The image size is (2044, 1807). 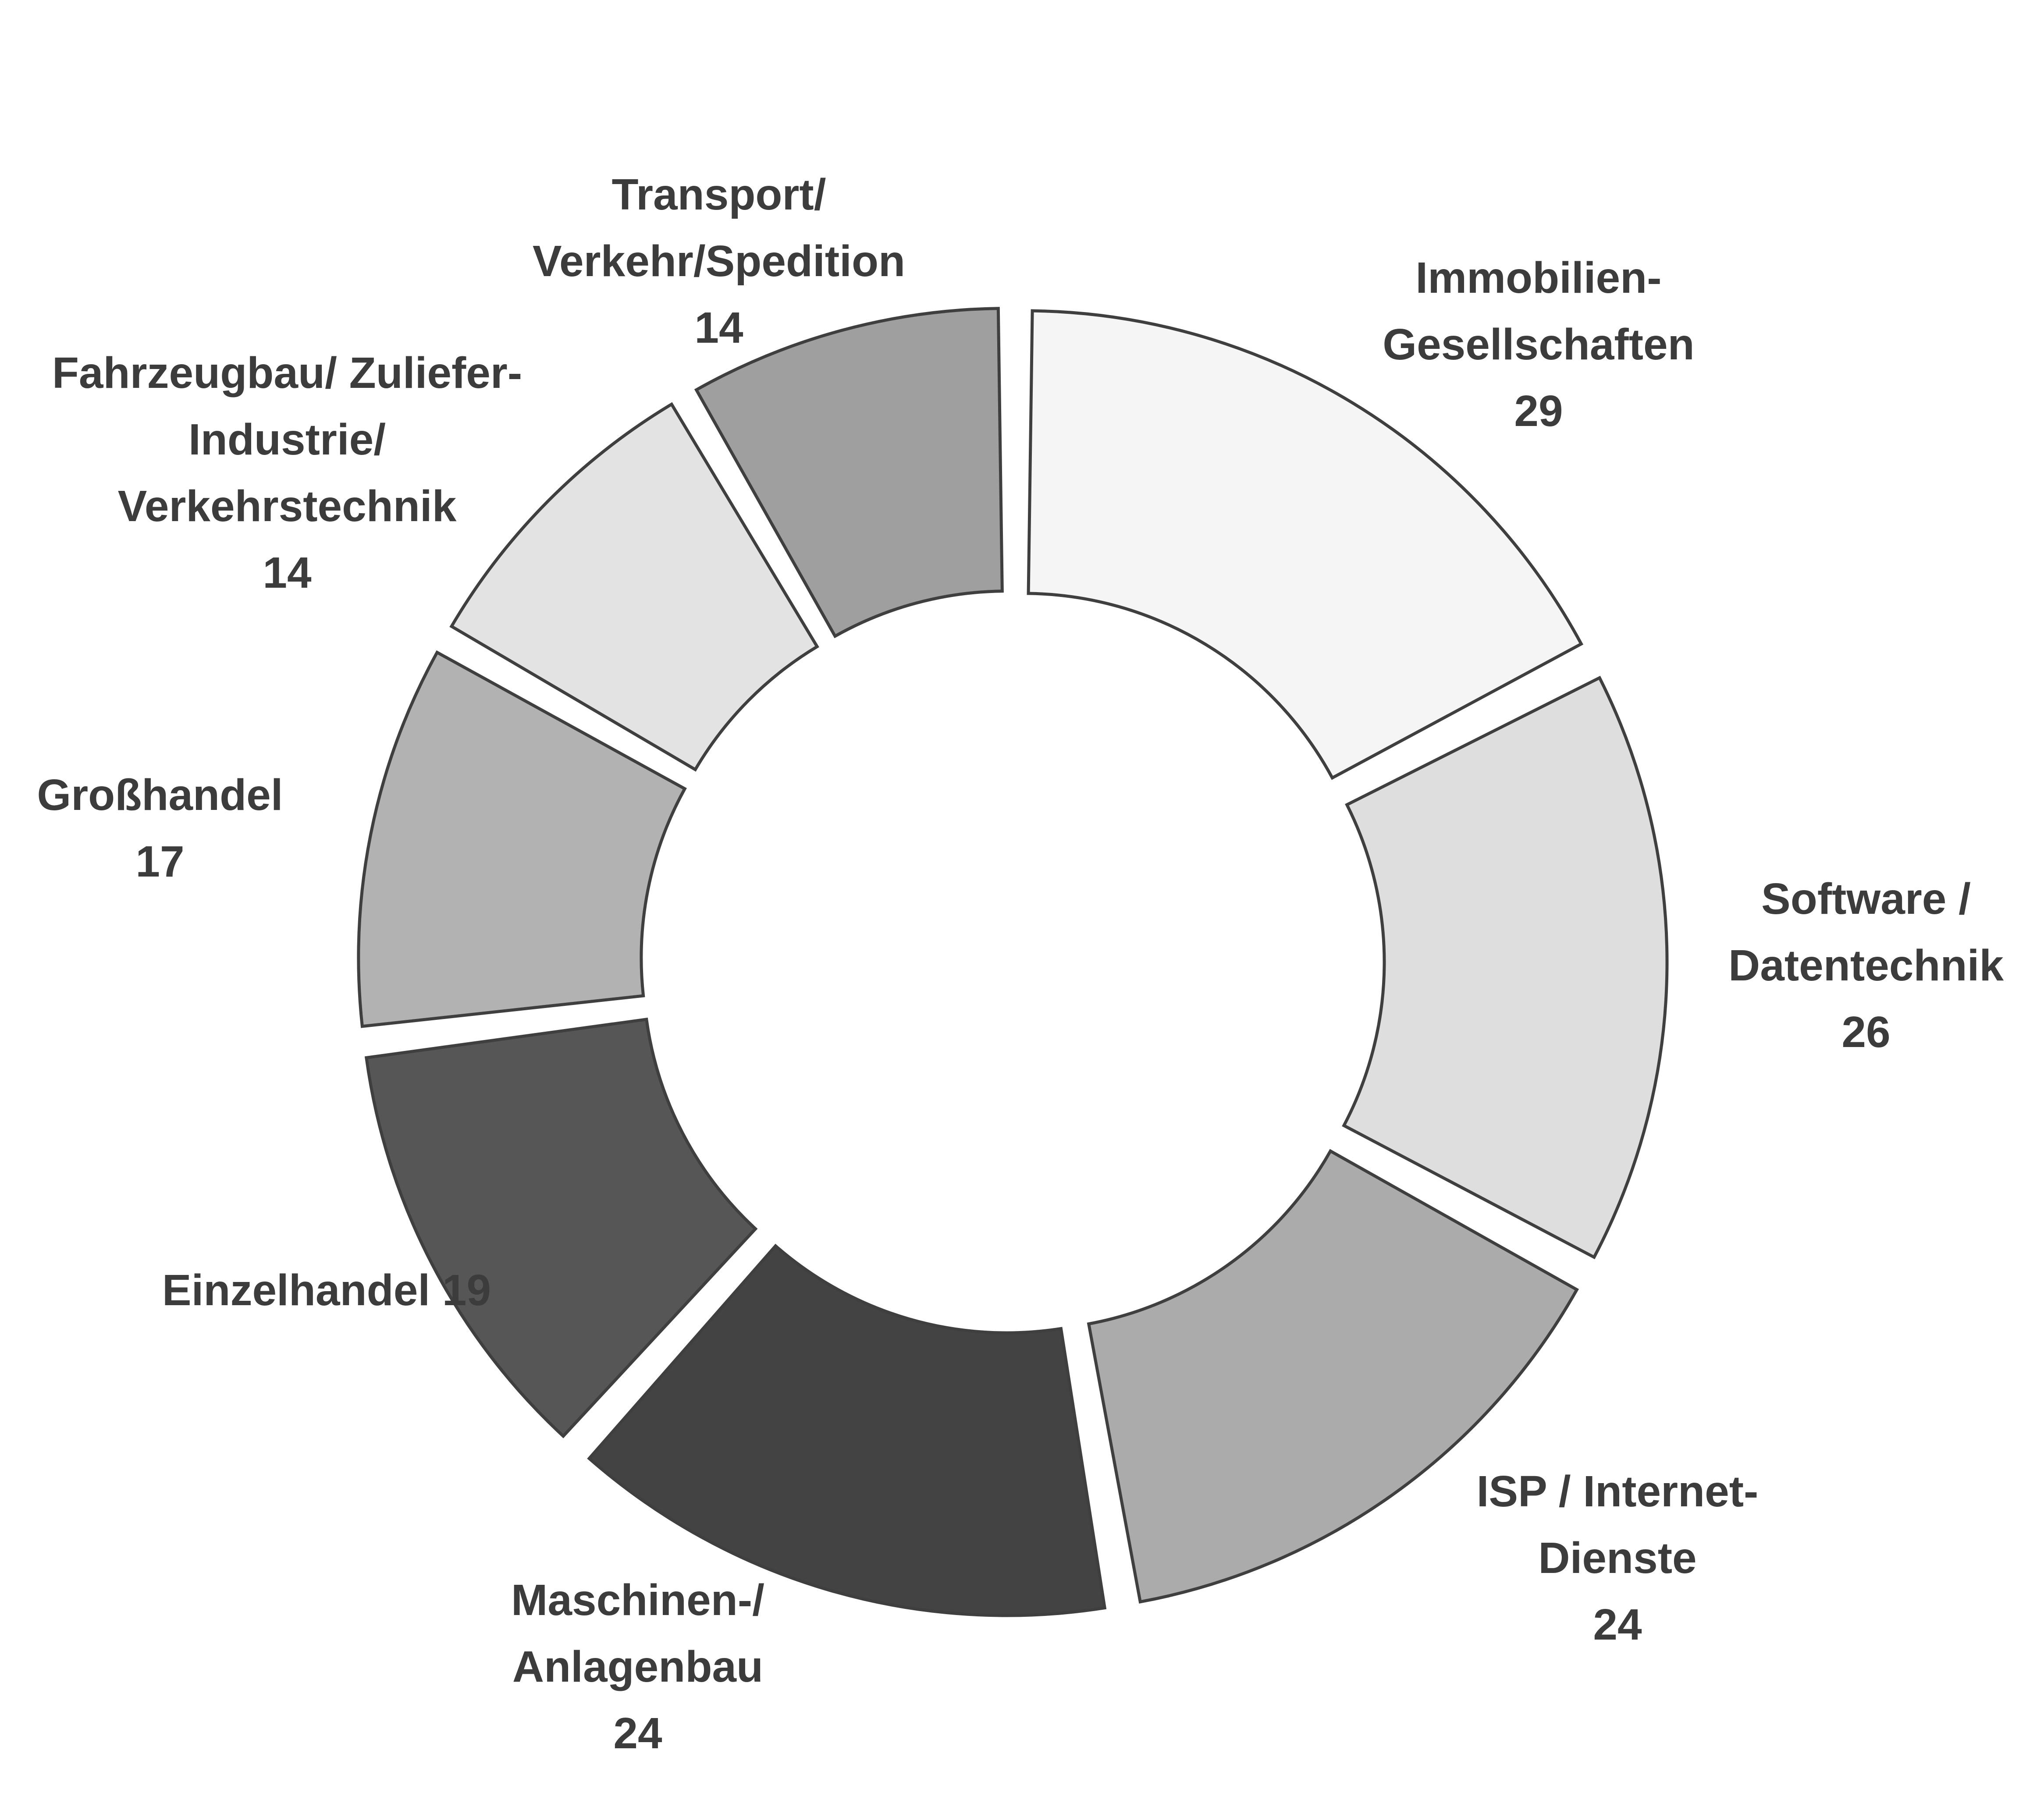 I want to click on slice-label-3-line-1: ISP / Internet-, so click(x=1618, y=1491).